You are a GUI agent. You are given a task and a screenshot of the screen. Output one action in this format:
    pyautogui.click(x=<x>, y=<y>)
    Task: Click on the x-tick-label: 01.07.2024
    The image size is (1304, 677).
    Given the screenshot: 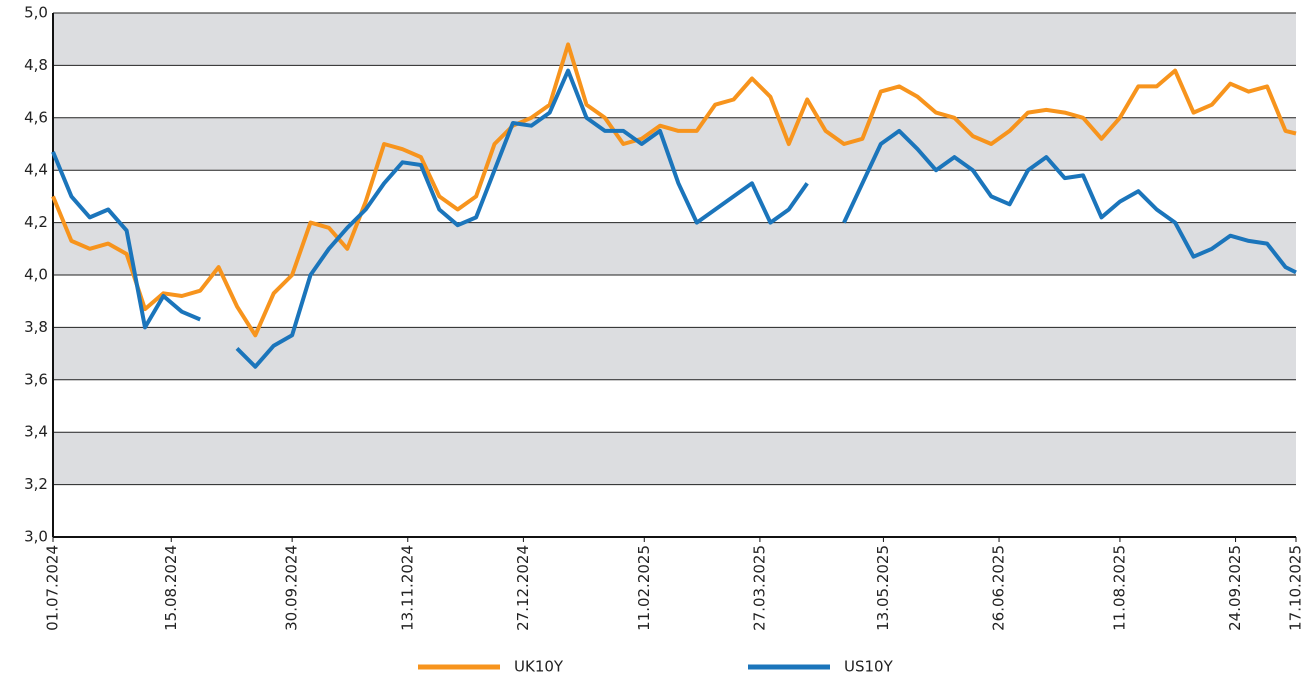 What is the action you would take?
    pyautogui.click(x=53, y=588)
    